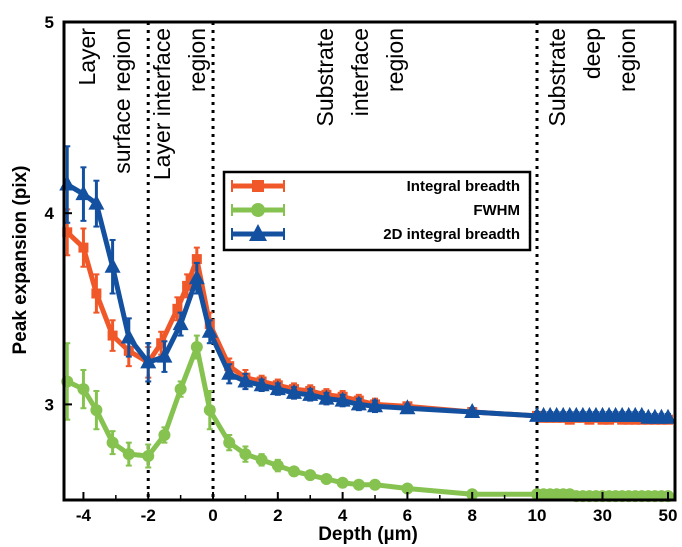 The width and height of the screenshot is (682, 547). Describe the element at coordinates (49, 22) in the screenshot. I see `y-tick-label: 5` at that location.